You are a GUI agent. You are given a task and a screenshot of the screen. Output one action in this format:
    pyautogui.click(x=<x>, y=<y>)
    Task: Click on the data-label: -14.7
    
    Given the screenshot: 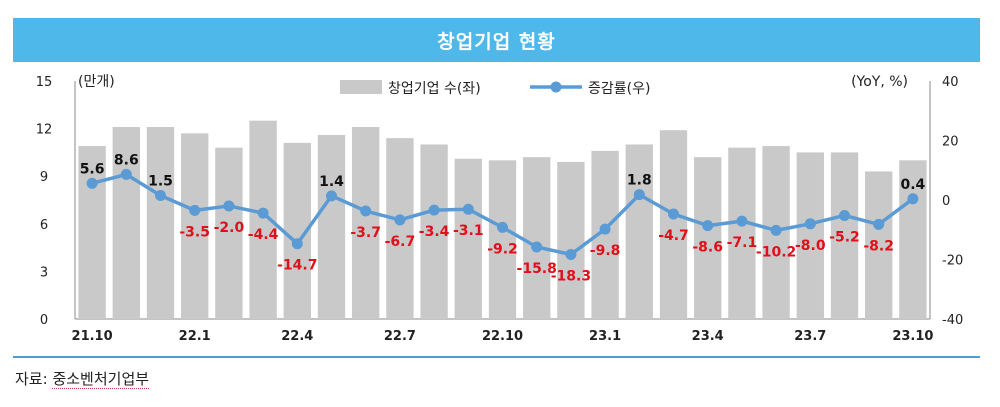 What is the action you would take?
    pyautogui.click(x=297, y=266)
    